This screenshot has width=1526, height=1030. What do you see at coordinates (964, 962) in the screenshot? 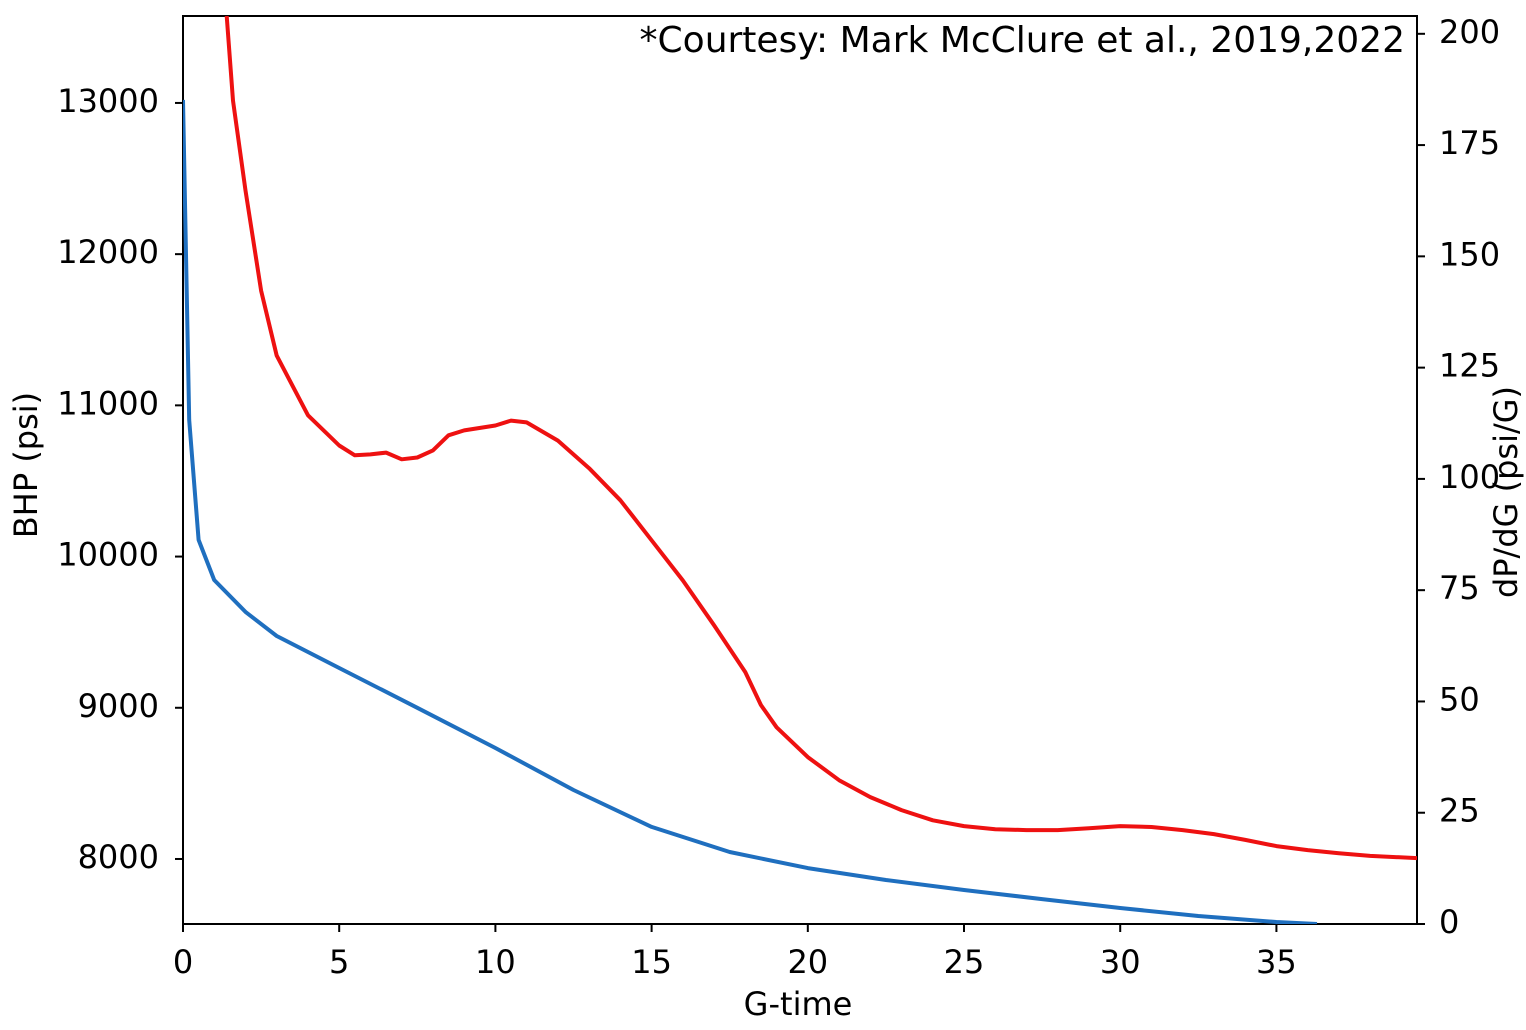
I see `x-tick-label: 25` at bounding box center [964, 962].